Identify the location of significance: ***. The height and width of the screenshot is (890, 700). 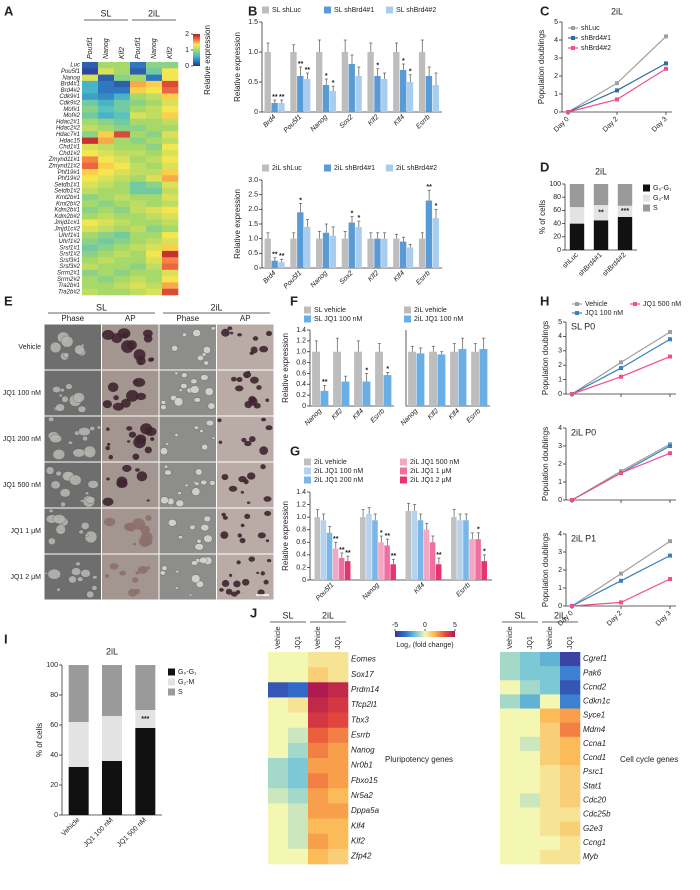
(145, 719).